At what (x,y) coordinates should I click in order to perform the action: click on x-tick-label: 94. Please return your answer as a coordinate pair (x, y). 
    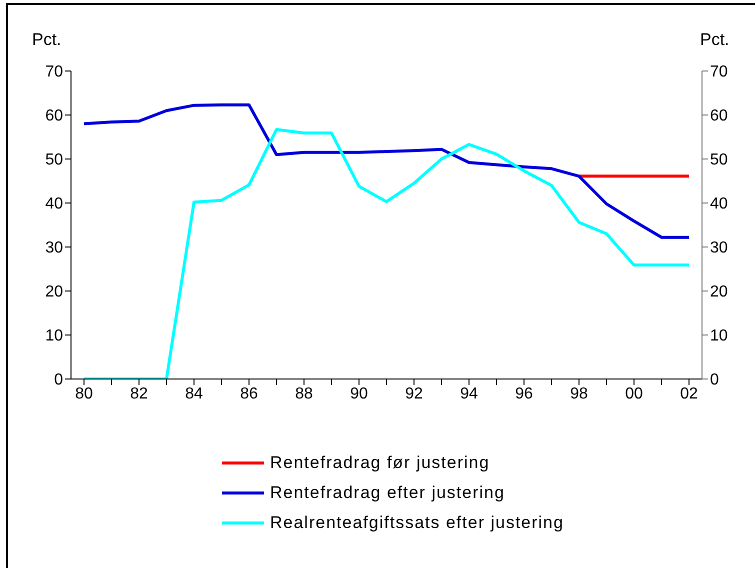
    Looking at the image, I should click on (469, 393).